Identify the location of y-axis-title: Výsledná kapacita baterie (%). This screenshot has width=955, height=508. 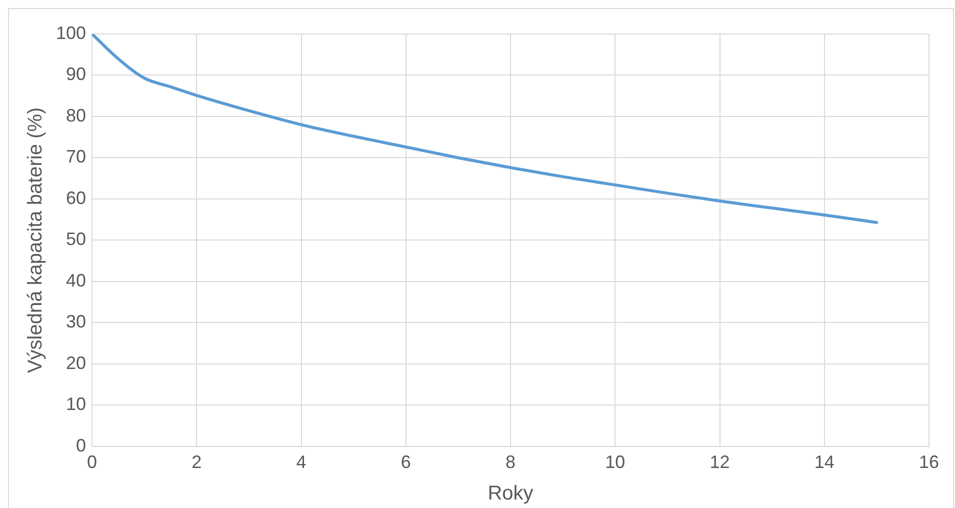
(35, 240).